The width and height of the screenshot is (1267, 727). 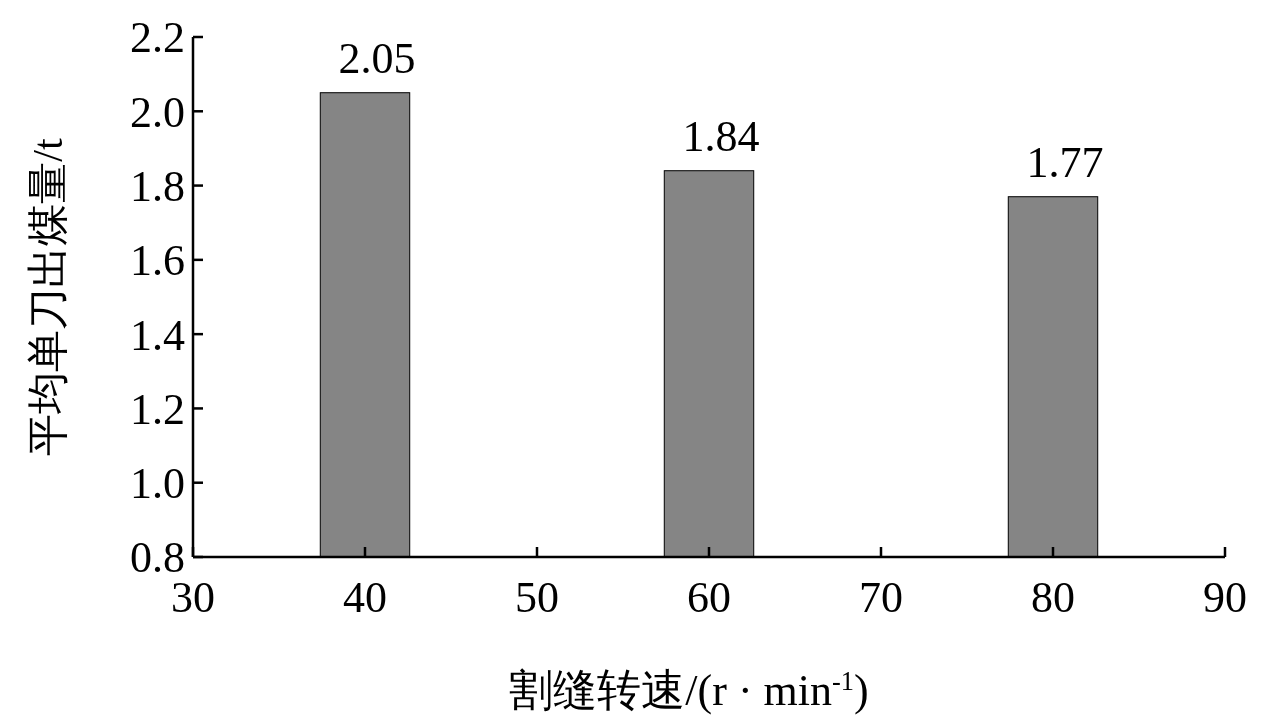 I want to click on y-tick-label: 2.2, so click(x=157, y=38).